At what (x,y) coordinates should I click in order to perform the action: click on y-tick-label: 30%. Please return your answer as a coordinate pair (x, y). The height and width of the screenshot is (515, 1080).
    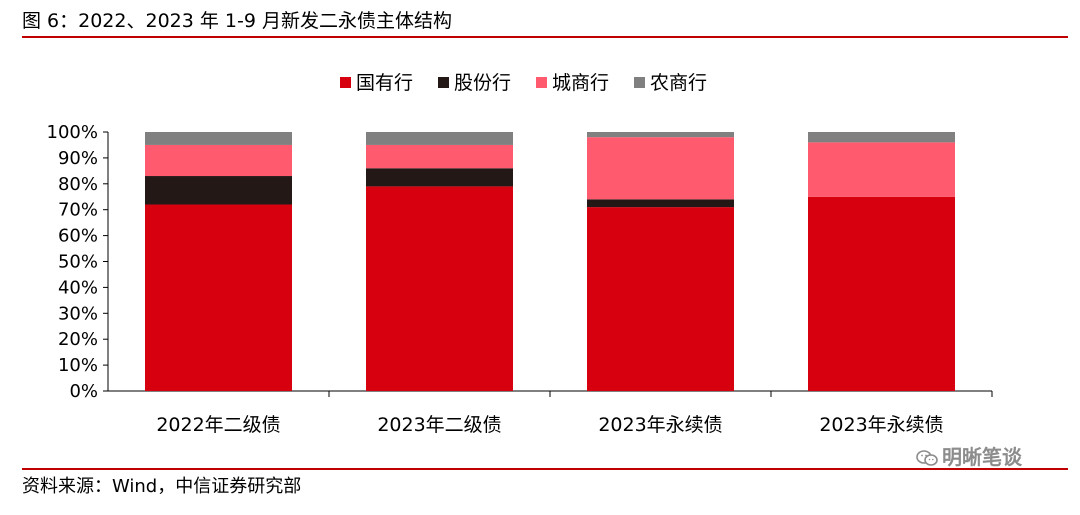
    Looking at the image, I should click on (78, 313).